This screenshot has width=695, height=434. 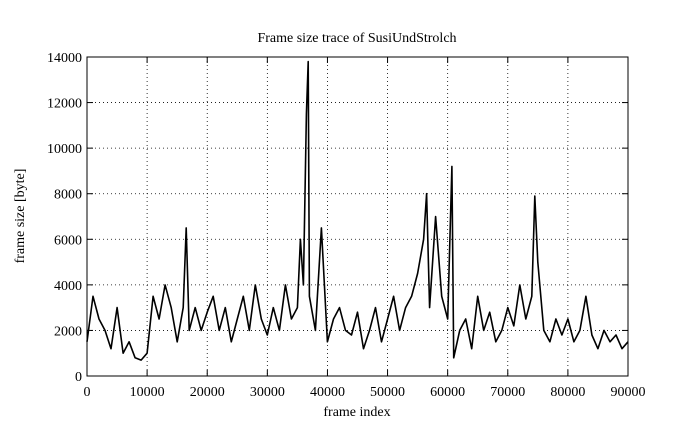 What do you see at coordinates (64, 149) in the screenshot?
I see `y-tick-label: 10000` at bounding box center [64, 149].